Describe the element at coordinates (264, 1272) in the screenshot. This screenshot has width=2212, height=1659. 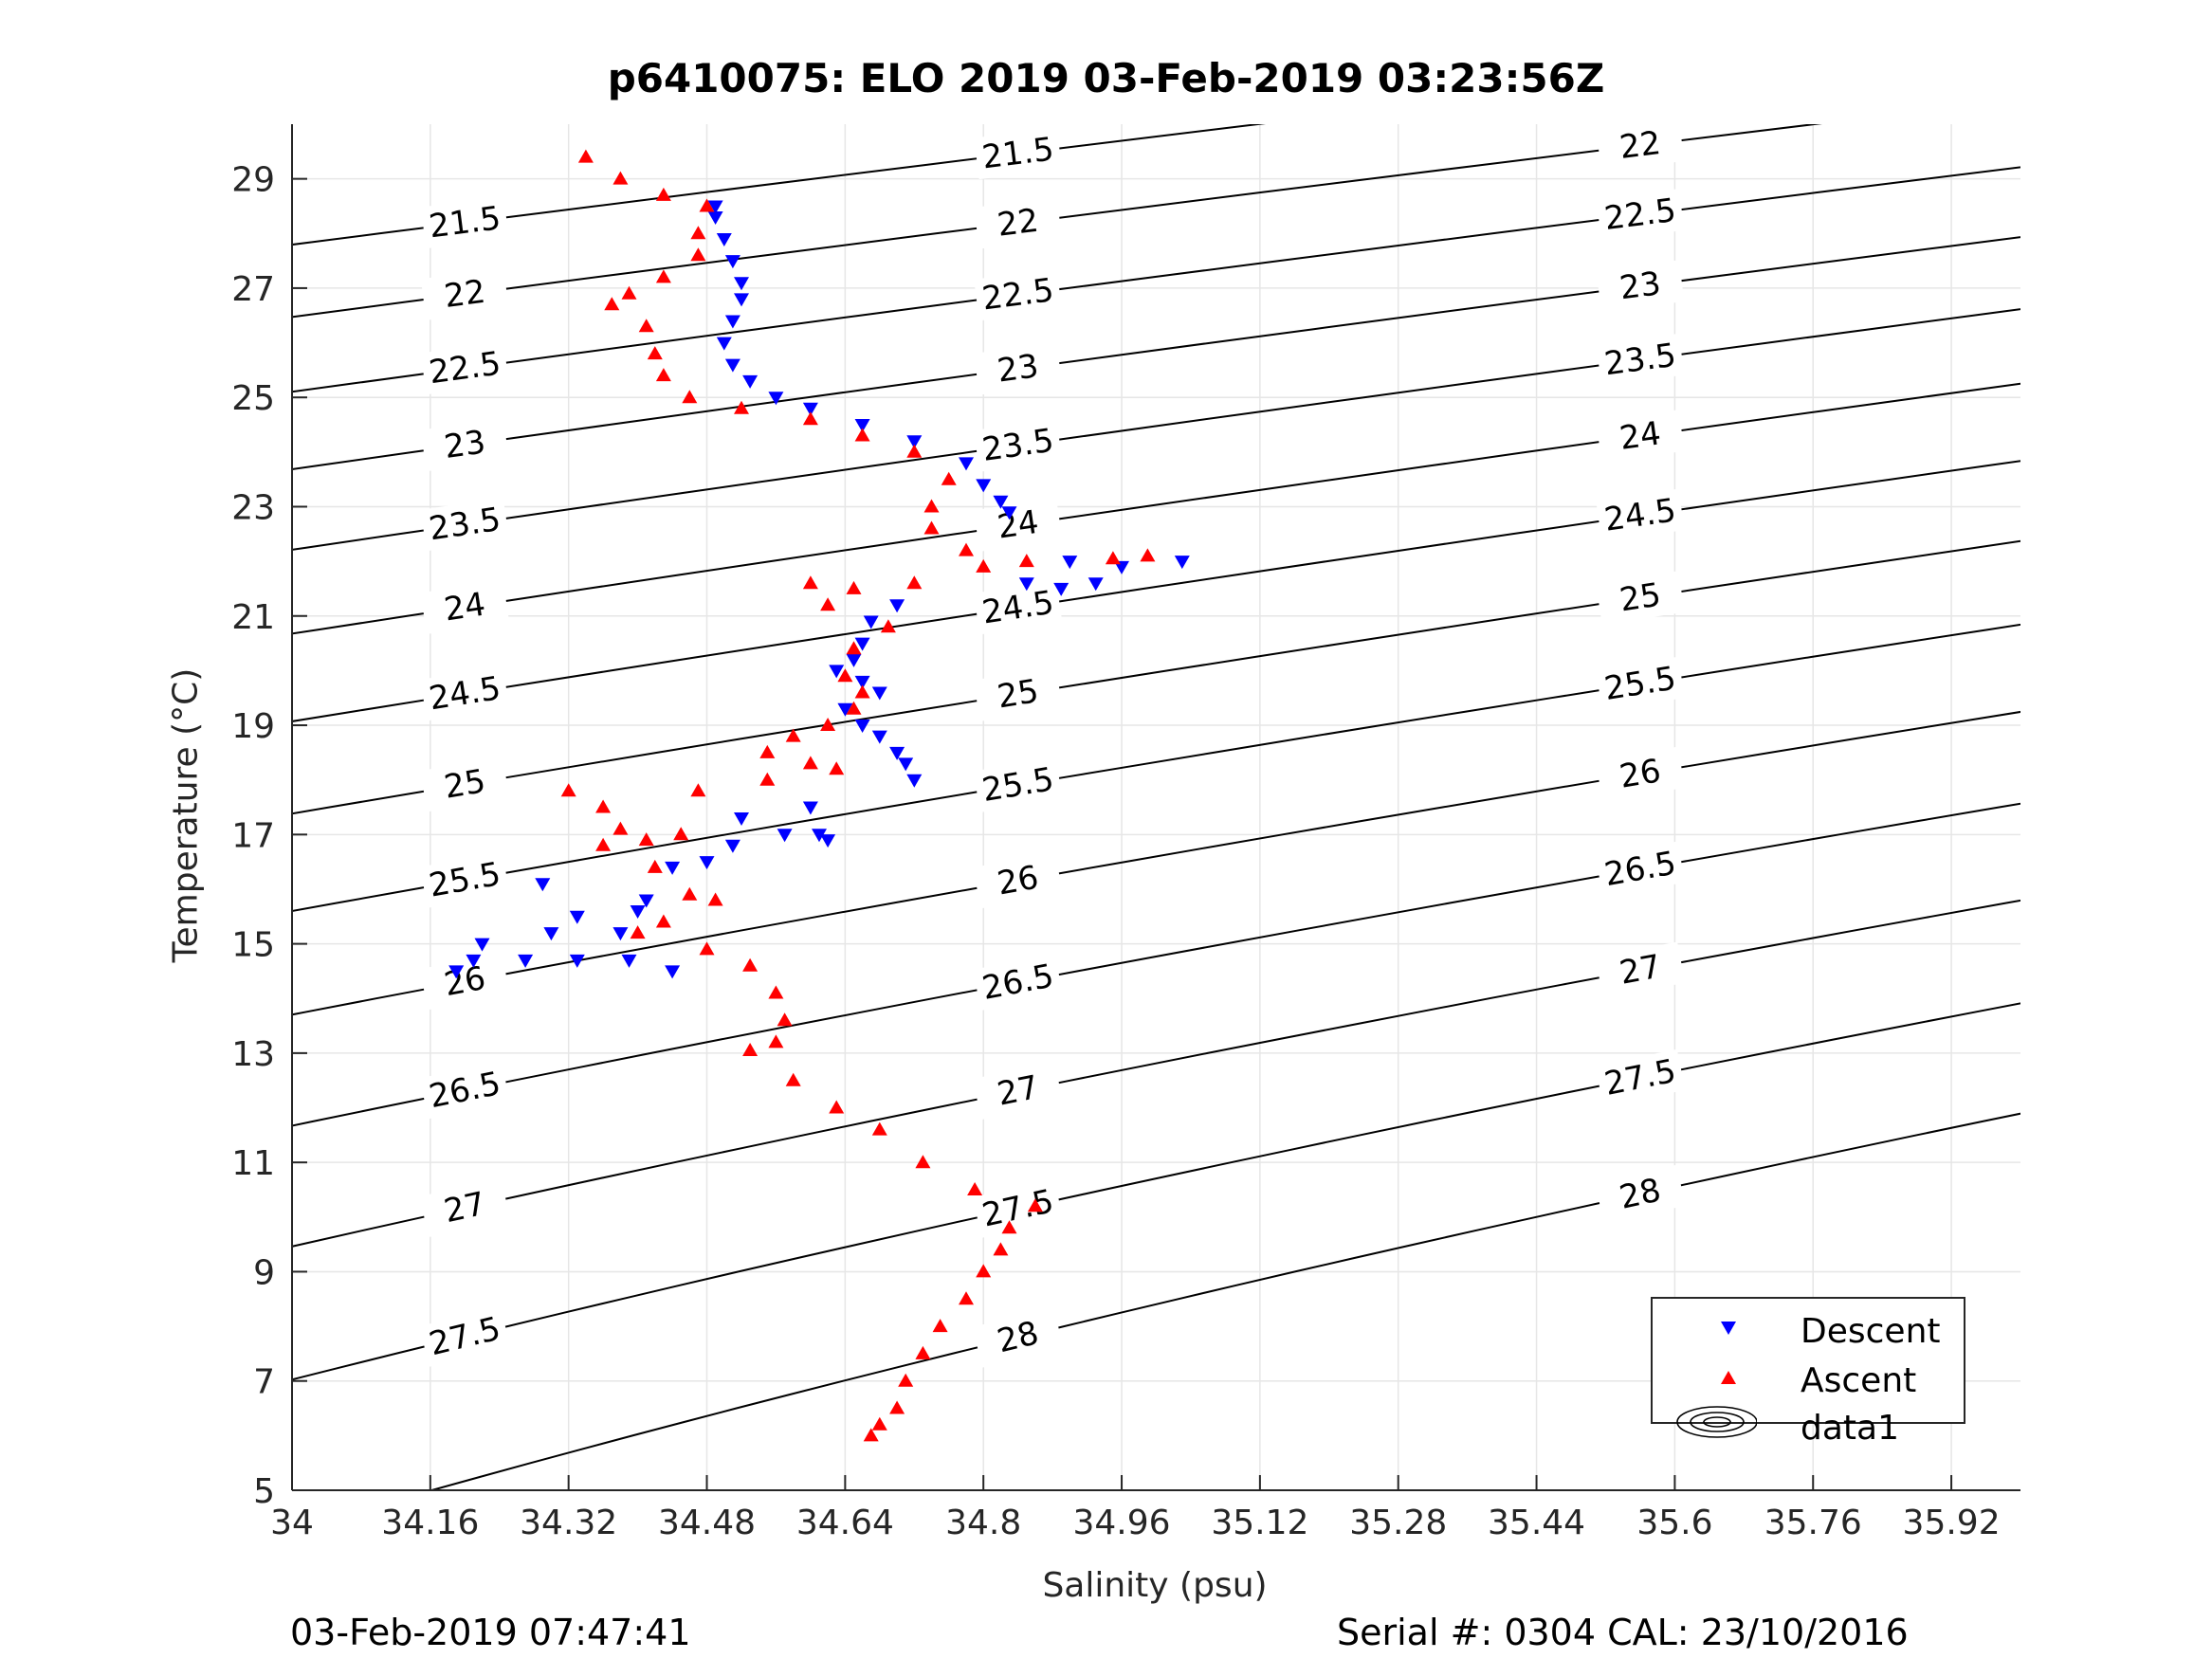
I see `y-tick-label: 9` at that location.